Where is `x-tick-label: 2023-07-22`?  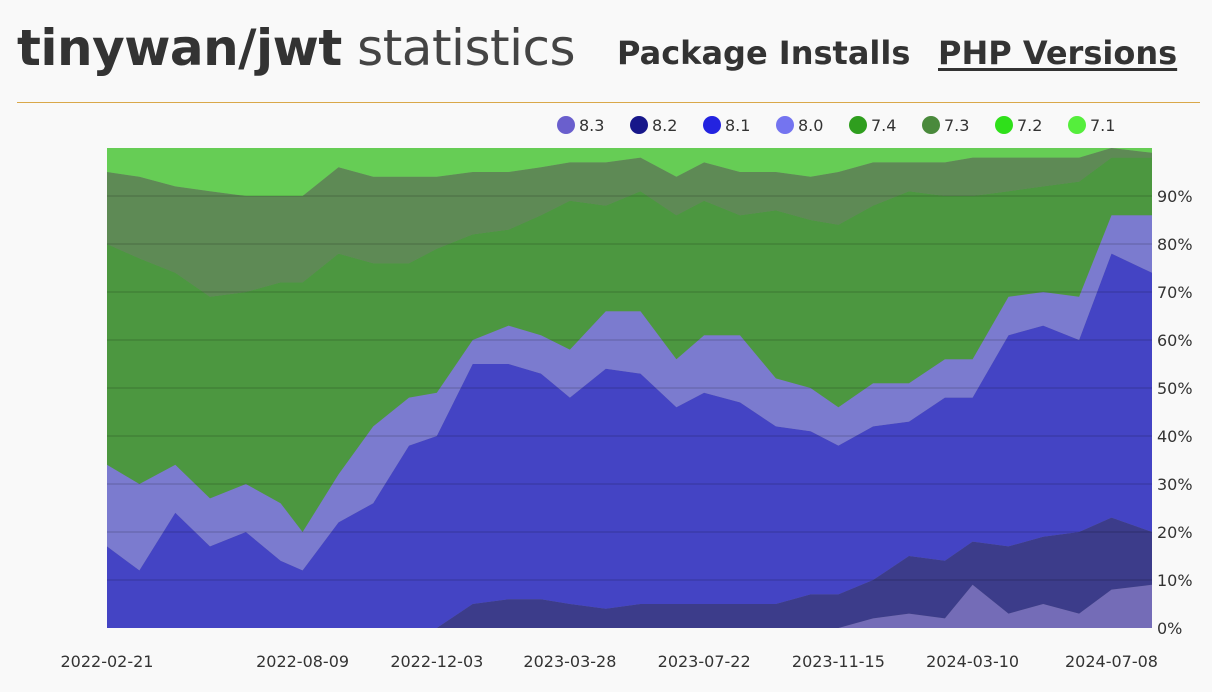 x-tick-label: 2023-07-22 is located at coordinates (704, 661).